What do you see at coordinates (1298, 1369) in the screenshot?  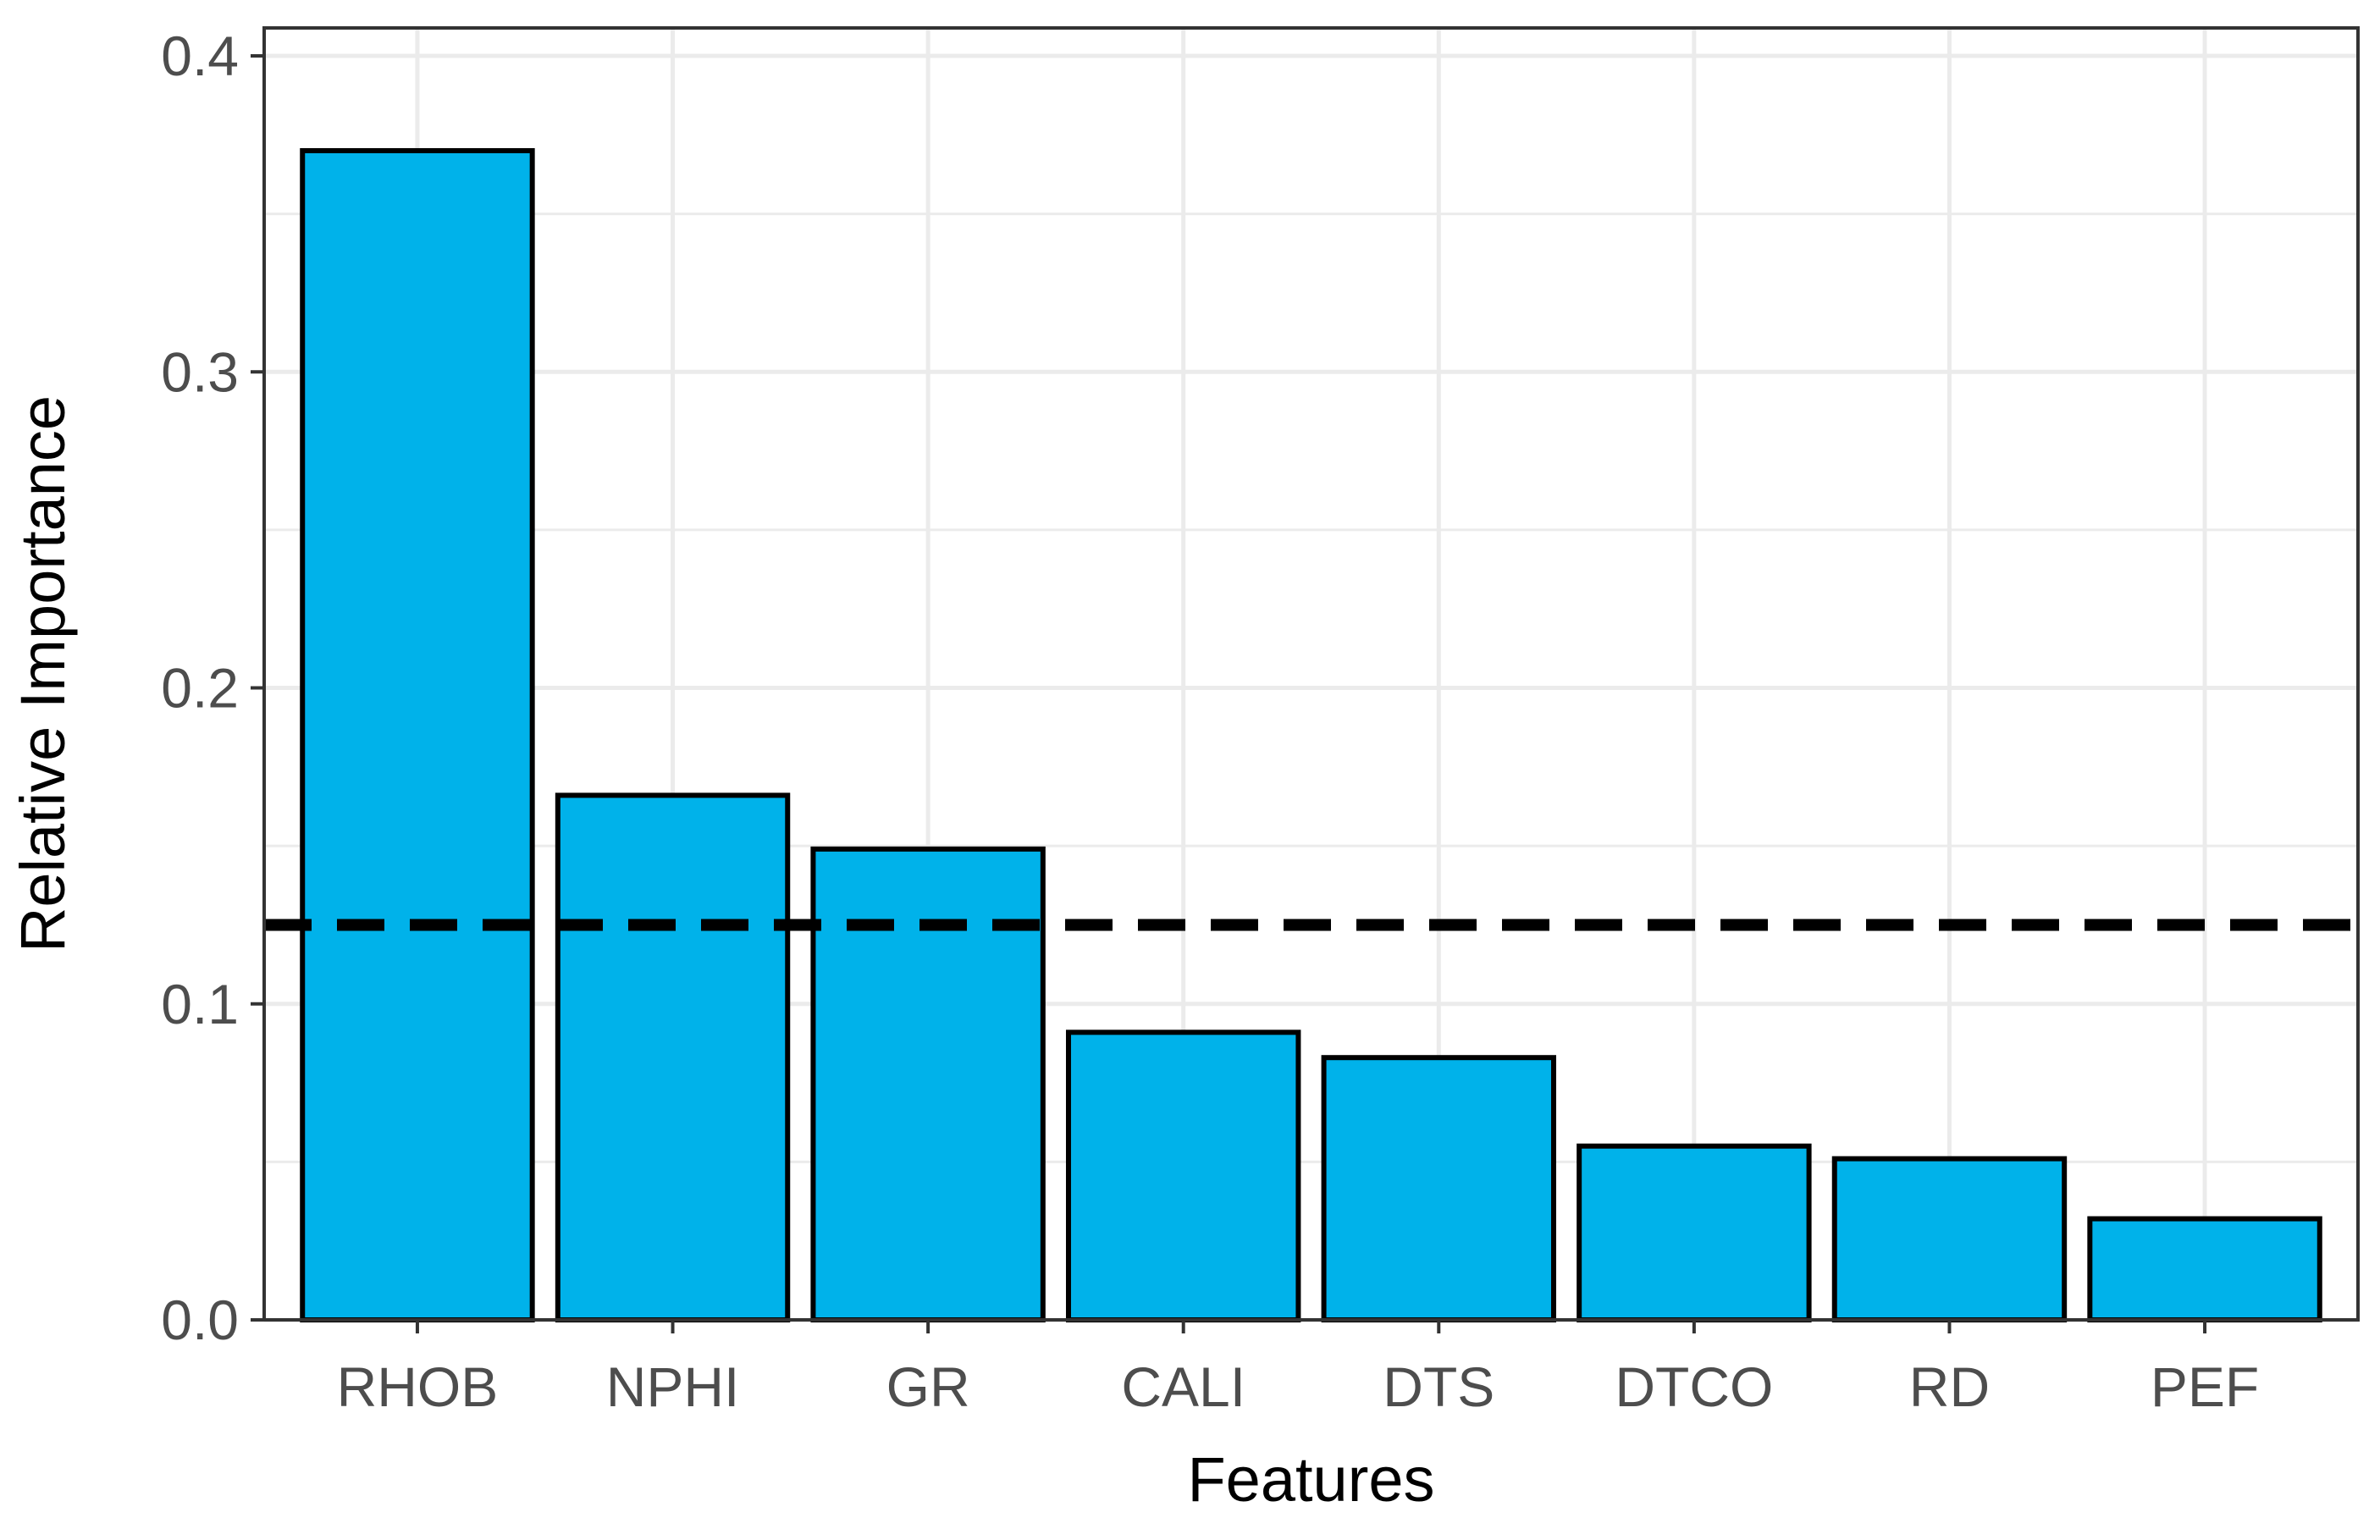 I see `x-axis-ticks: RHOB NPHI GR CALI DTS DTCO RD PEF` at bounding box center [1298, 1369].